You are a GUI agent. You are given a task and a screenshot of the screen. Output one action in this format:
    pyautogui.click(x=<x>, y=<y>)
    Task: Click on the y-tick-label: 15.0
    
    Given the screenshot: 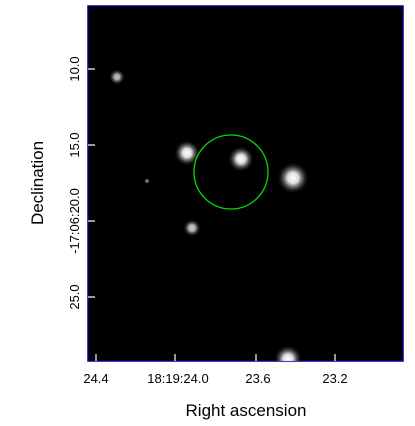 What is the action you would take?
    pyautogui.click(x=74, y=144)
    